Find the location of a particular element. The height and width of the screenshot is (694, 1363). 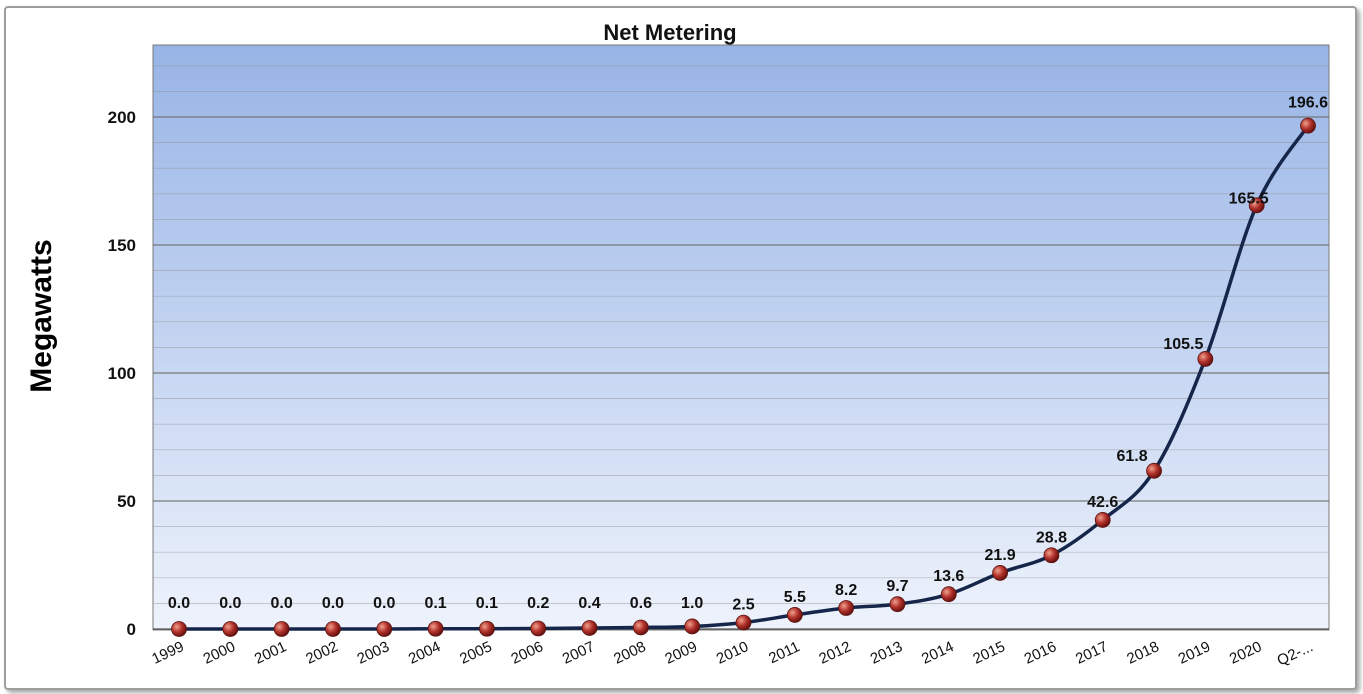

data-label: 13.6 is located at coordinates (948, 576).